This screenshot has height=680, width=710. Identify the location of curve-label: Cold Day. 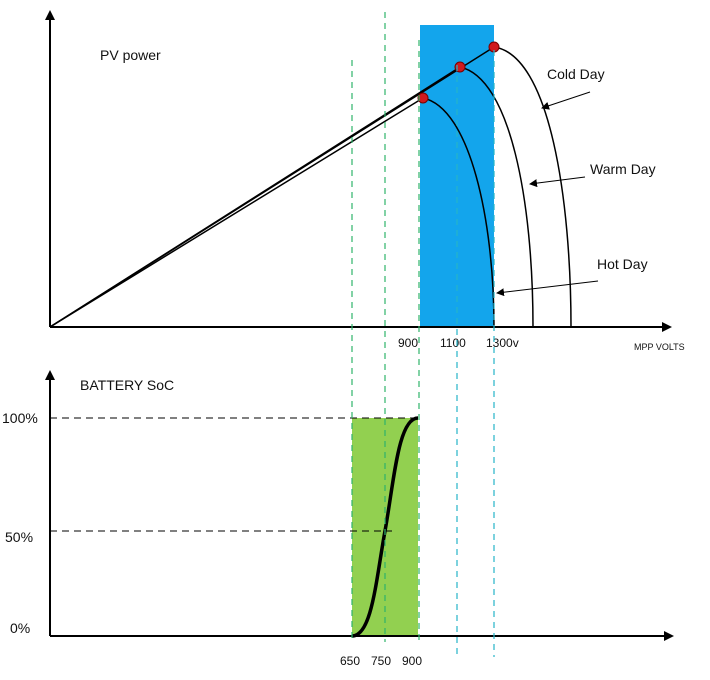
(576, 74).